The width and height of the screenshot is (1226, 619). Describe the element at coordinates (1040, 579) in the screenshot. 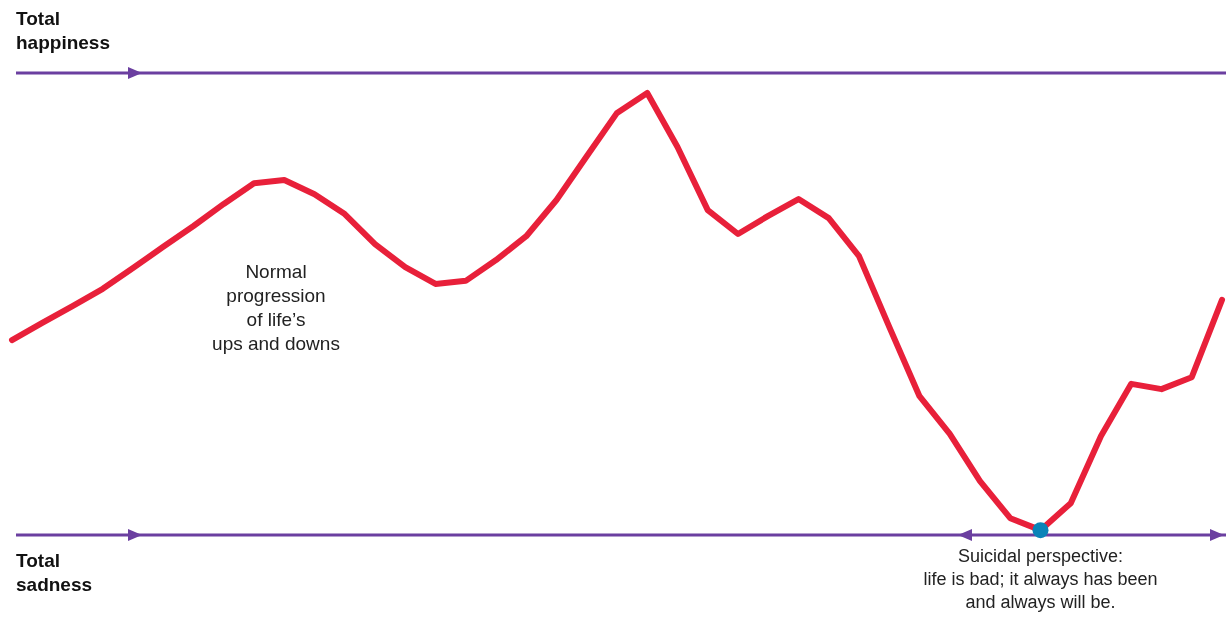

I see `annotation: Suicidal perspective: life is bad; it always has been and always will be.` at that location.